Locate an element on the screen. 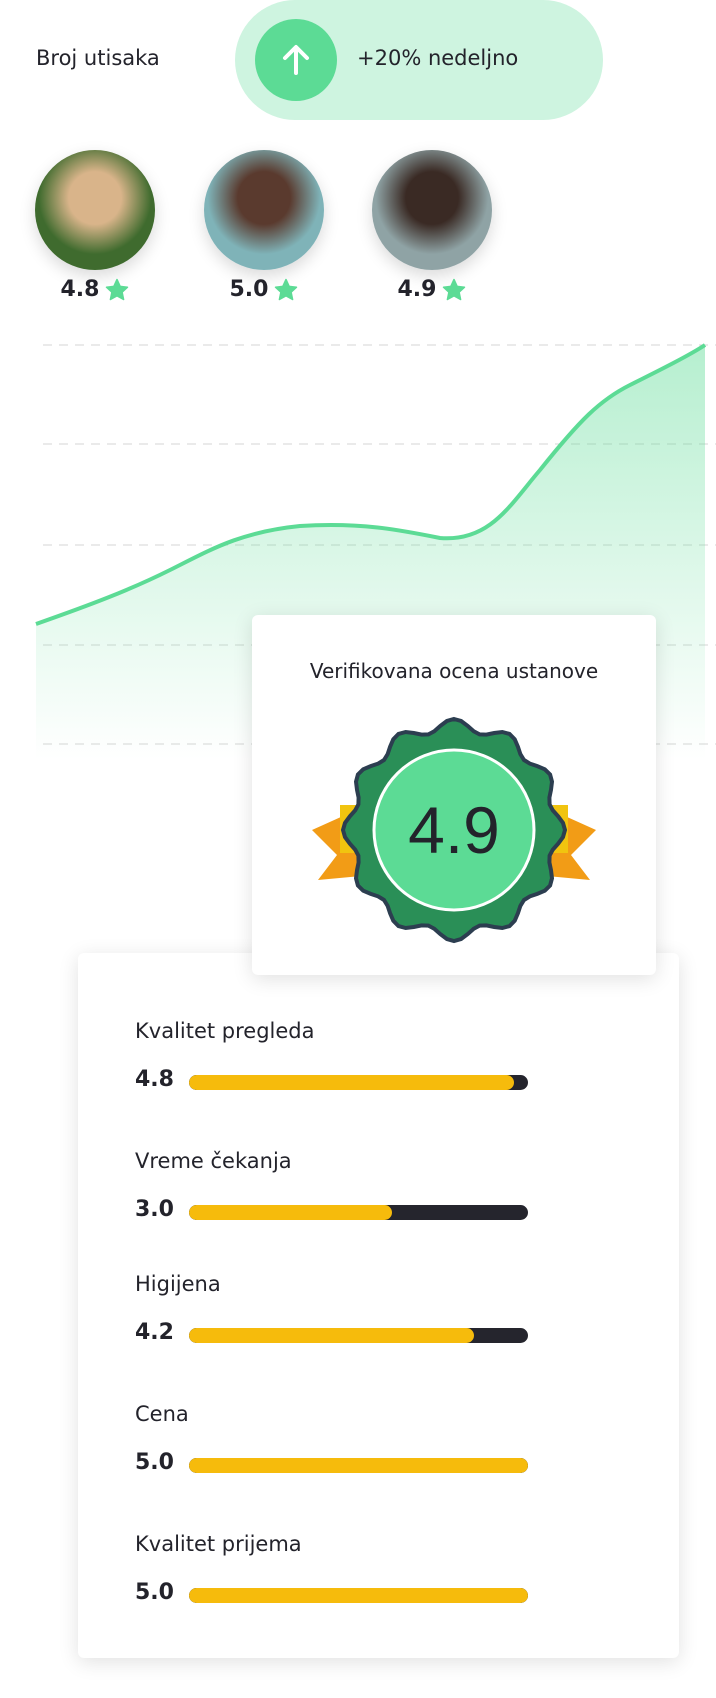 The height and width of the screenshot is (1698, 716). reviewer-rating: 4.9 is located at coordinates (432, 289).